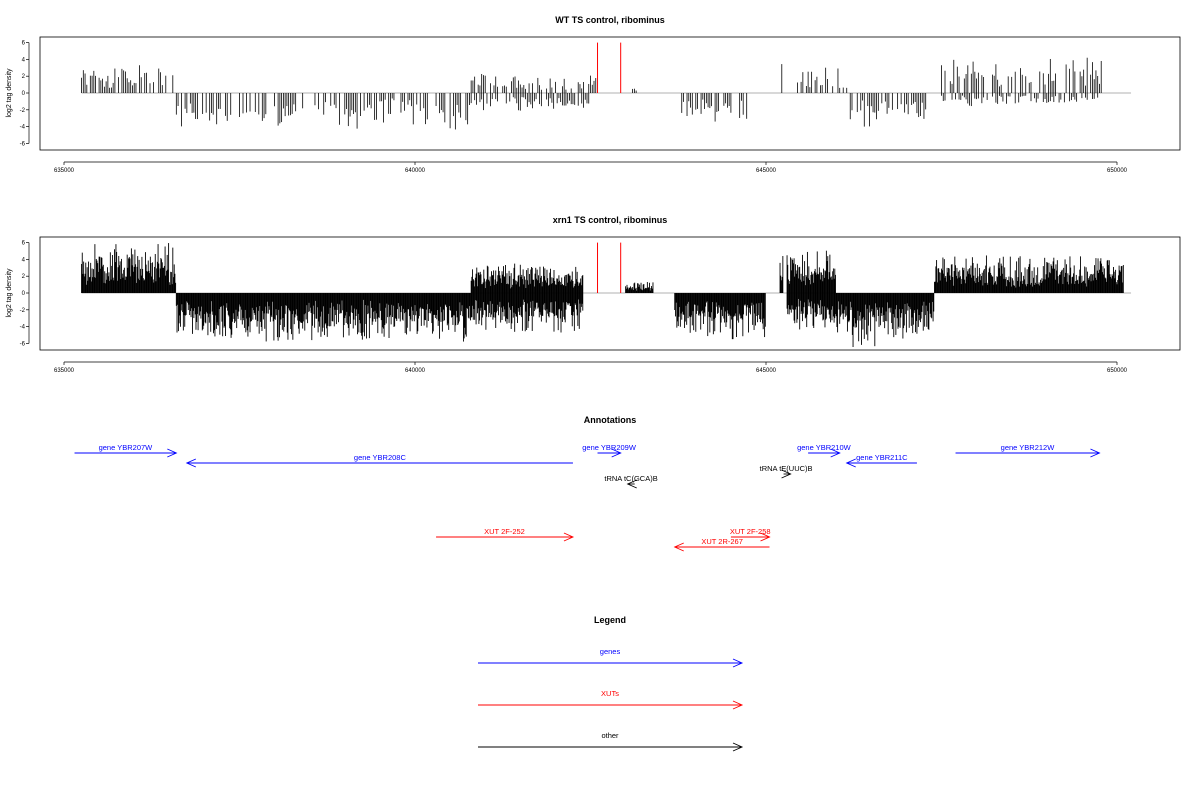  What do you see at coordinates (9, 293) in the screenshot?
I see `y-axis-label-xrn1: log2 tag density` at bounding box center [9, 293].